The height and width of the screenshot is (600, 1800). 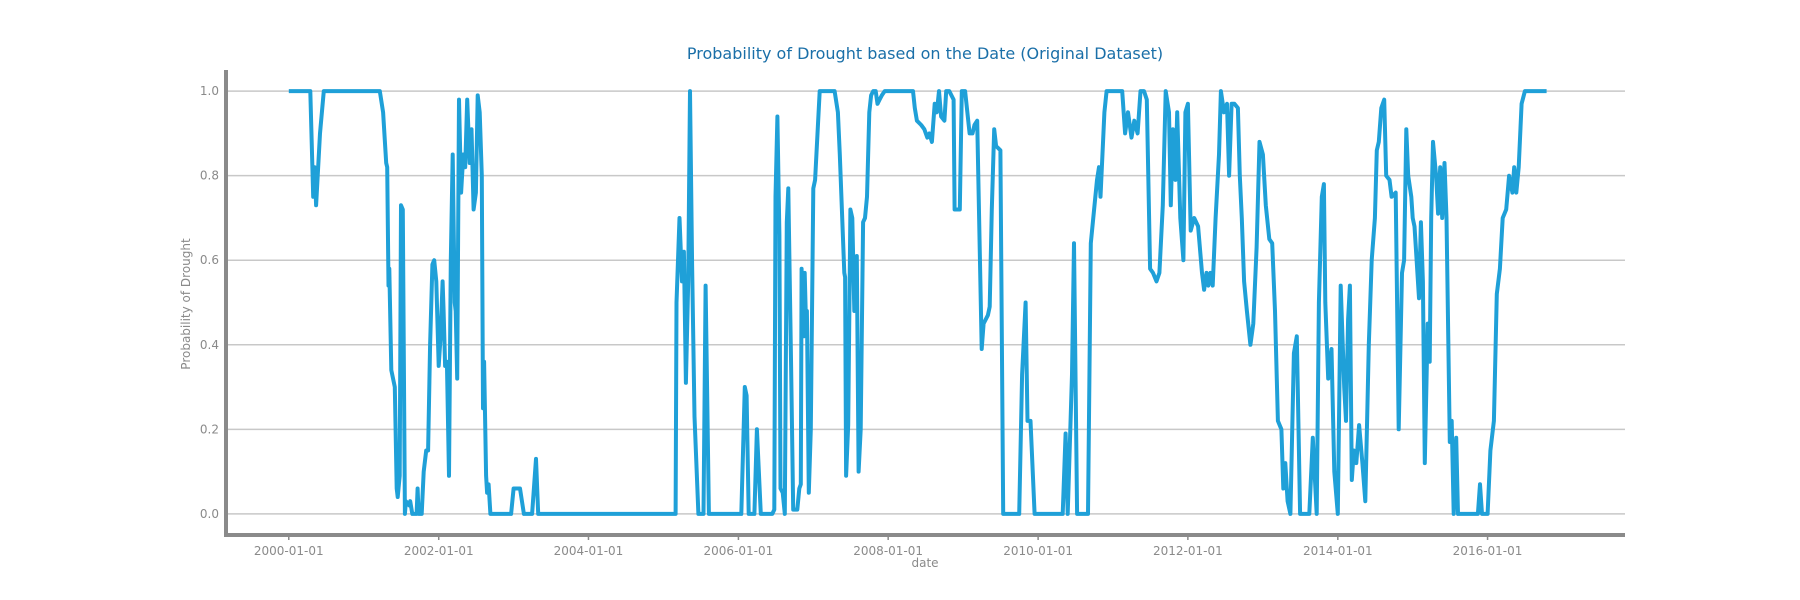 What do you see at coordinates (589, 551) in the screenshot?
I see `x-tick-label: 2004-01-01` at bounding box center [589, 551].